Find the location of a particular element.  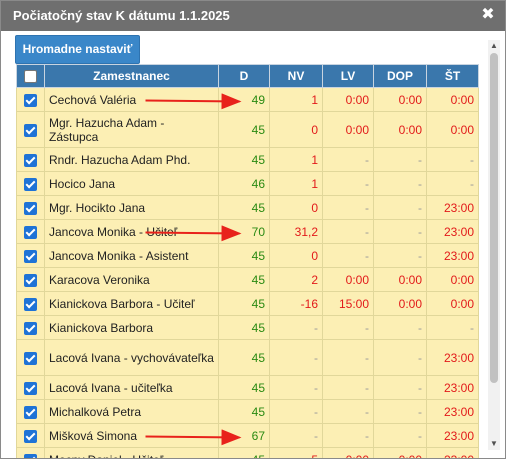

select-all-checkbox is located at coordinates (30, 77).